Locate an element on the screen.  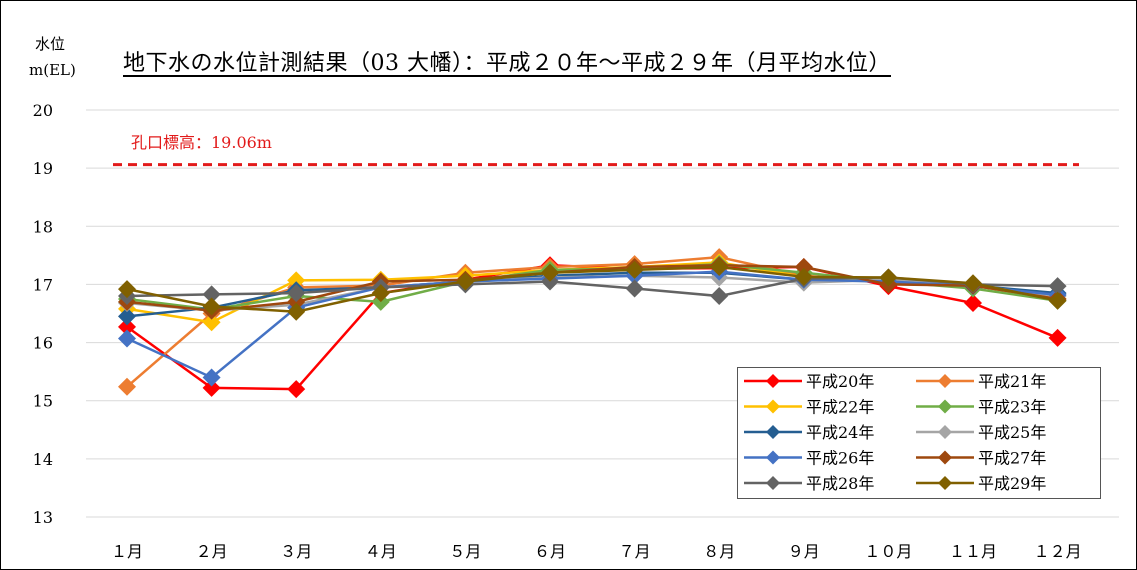
legend-item: 平成28年 is located at coordinates (809, 483).